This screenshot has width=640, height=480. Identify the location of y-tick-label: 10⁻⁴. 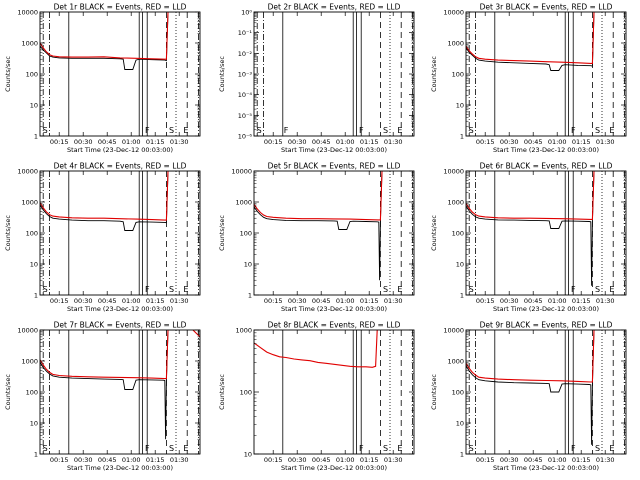
(245, 95).